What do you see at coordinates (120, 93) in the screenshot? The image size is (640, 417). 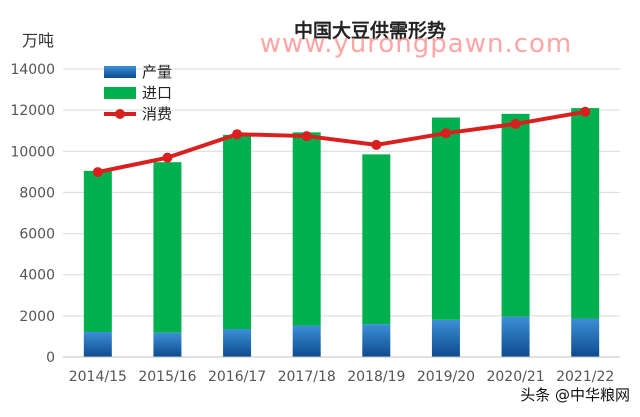 I see `legend-swatch-import` at bounding box center [120, 93].